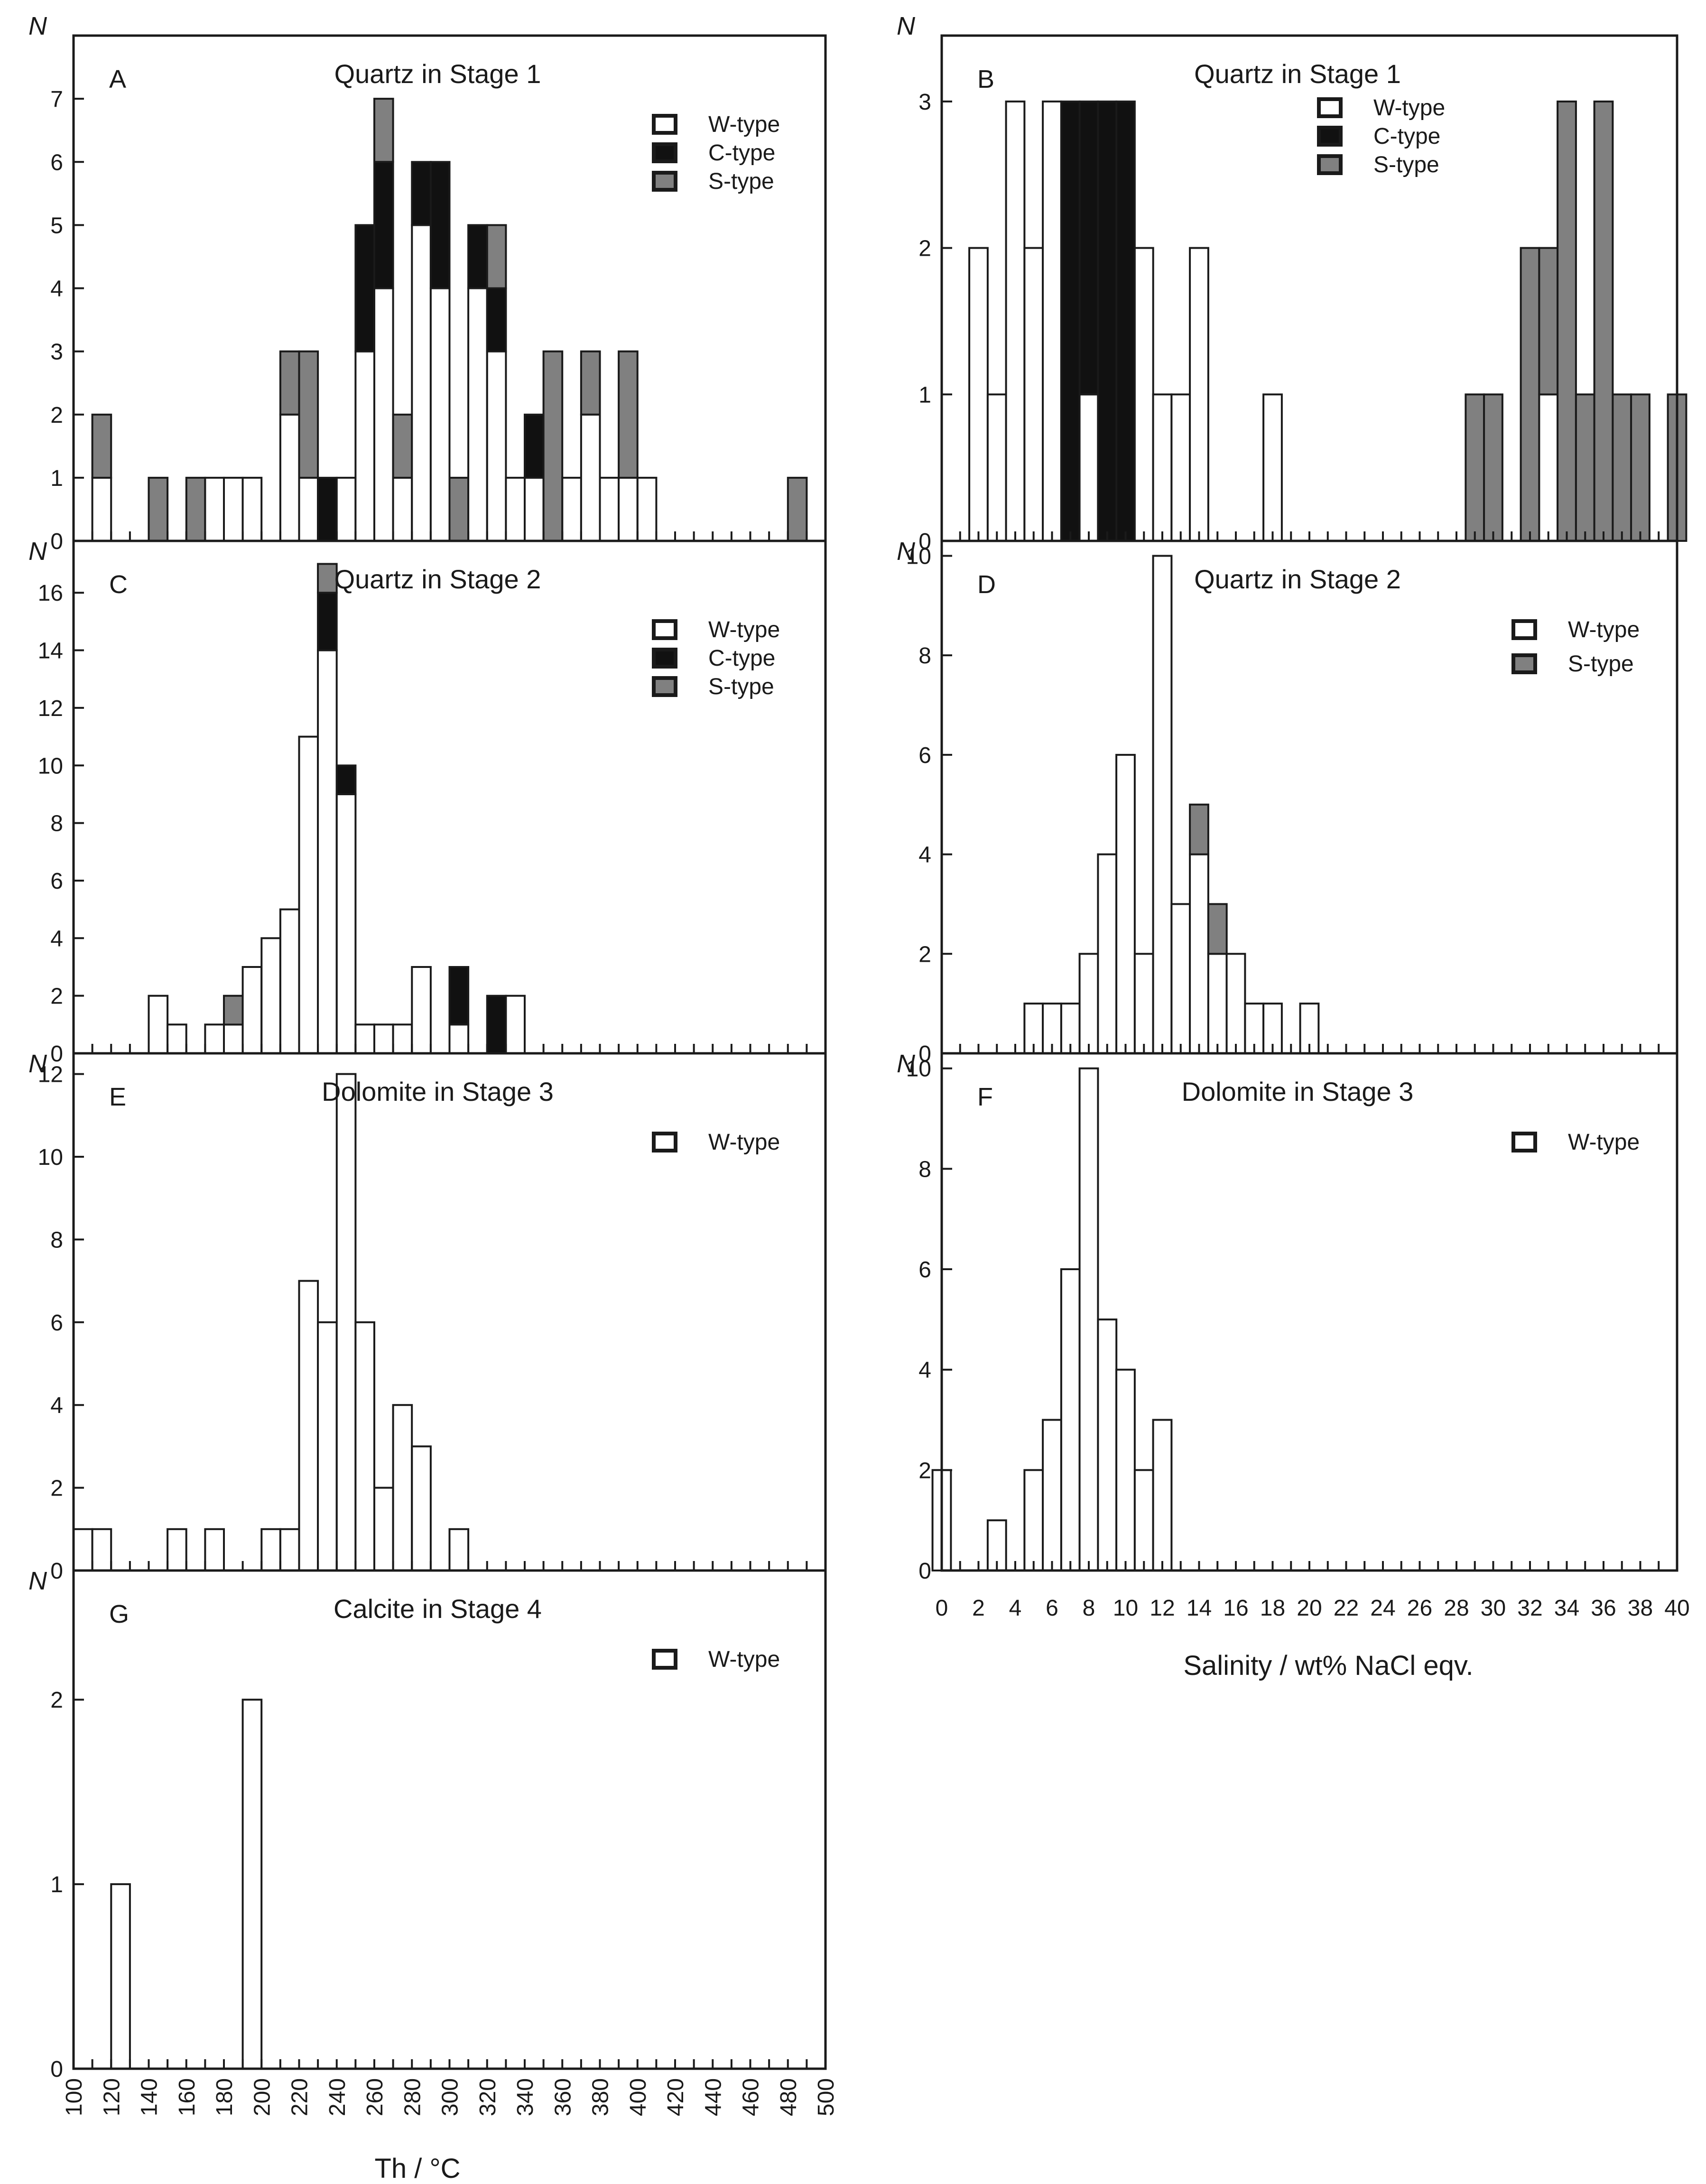  Describe the element at coordinates (56, 1700) in the screenshot. I see `y-tick-label-g-2: 2` at that location.